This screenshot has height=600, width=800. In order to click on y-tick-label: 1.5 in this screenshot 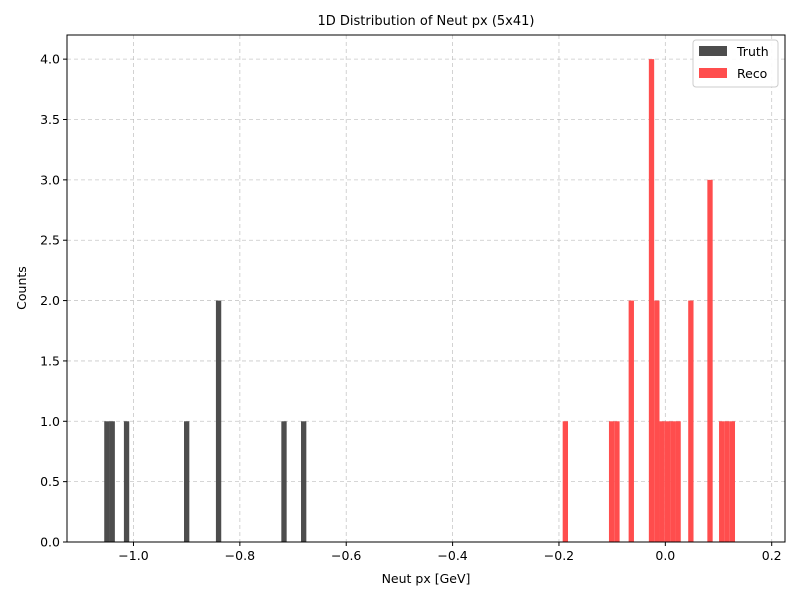, I will do `click(50, 360)`.